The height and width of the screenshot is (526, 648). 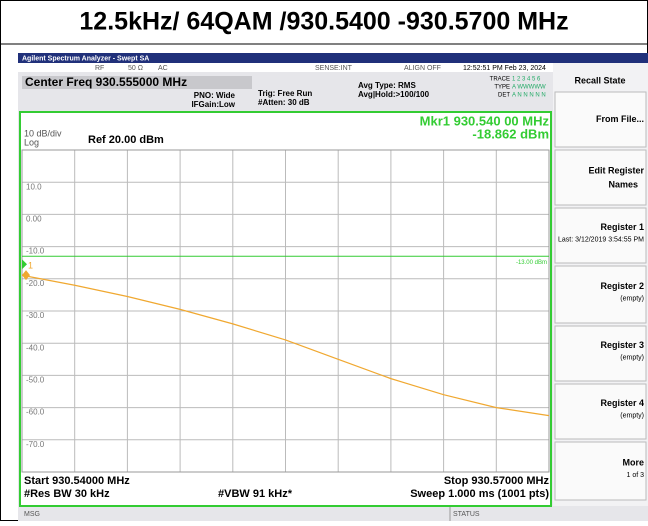 What do you see at coordinates (284, 102) in the screenshot?
I see `atten: #Atten: 30 dB` at bounding box center [284, 102].